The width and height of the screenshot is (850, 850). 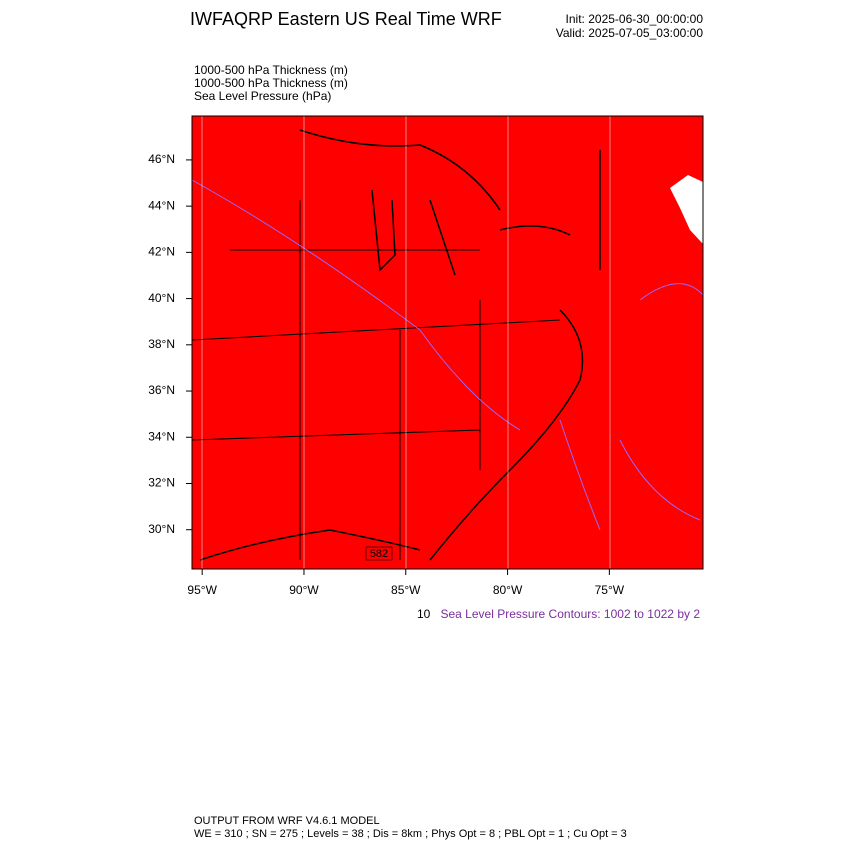 What do you see at coordinates (161, 529) in the screenshot?
I see `y-tick-label: 30°N` at bounding box center [161, 529].